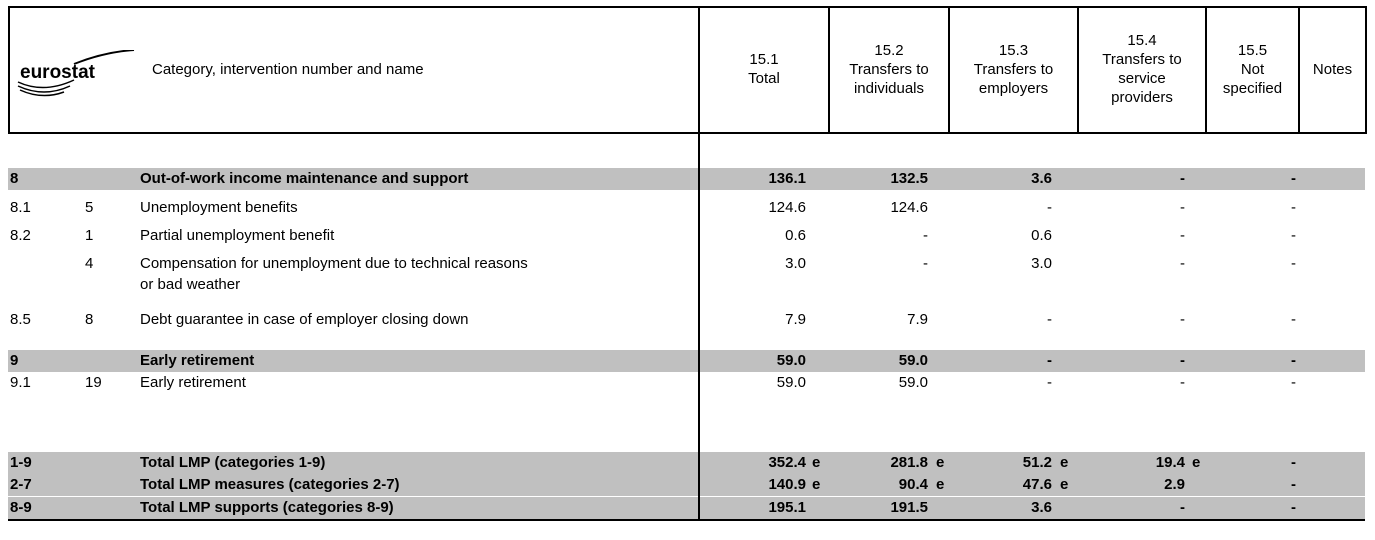 The width and height of the screenshot is (1375, 540). Describe the element at coordinates (89, 235) in the screenshot. I see `row-number: 1` at that location.